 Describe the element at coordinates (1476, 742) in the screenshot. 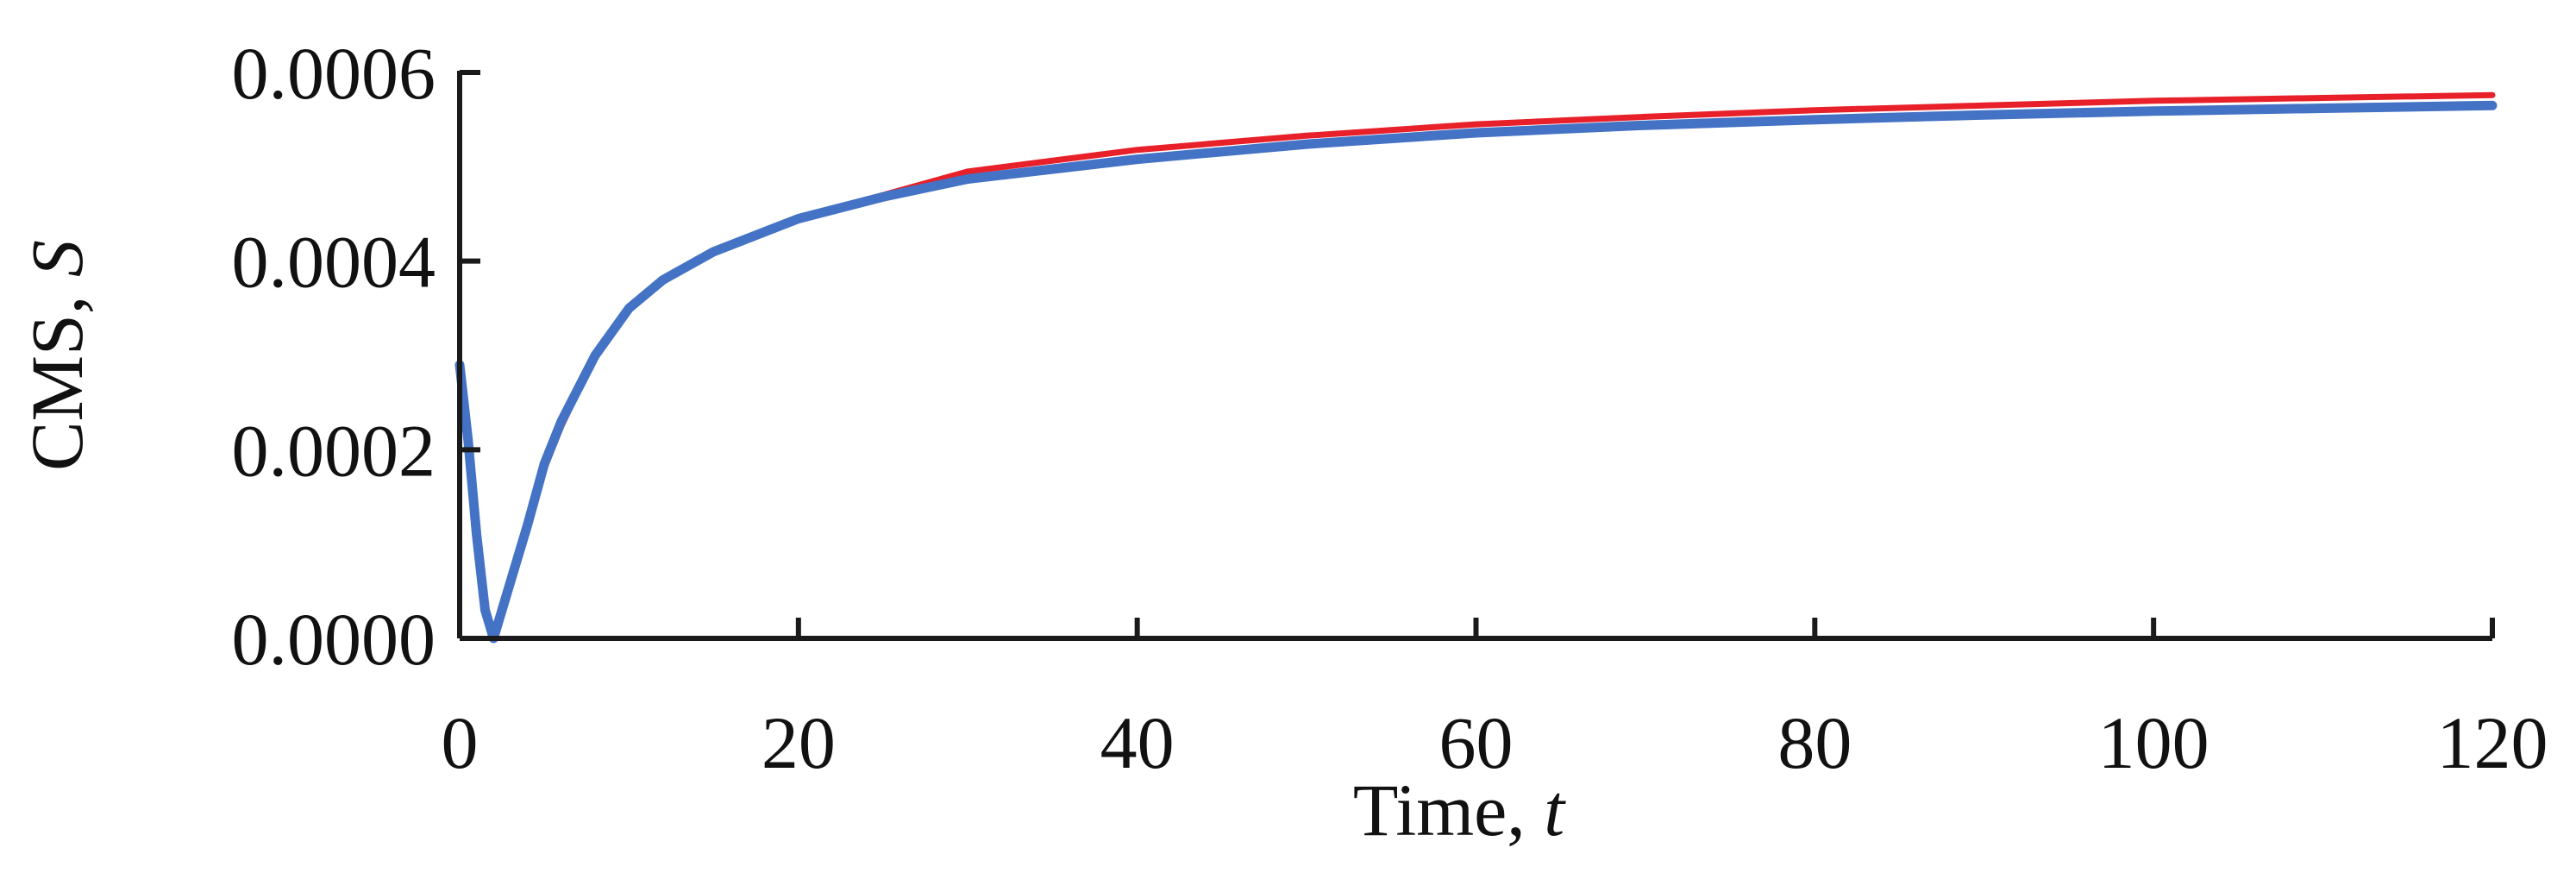

I see `x-tick-label: 60` at that location.